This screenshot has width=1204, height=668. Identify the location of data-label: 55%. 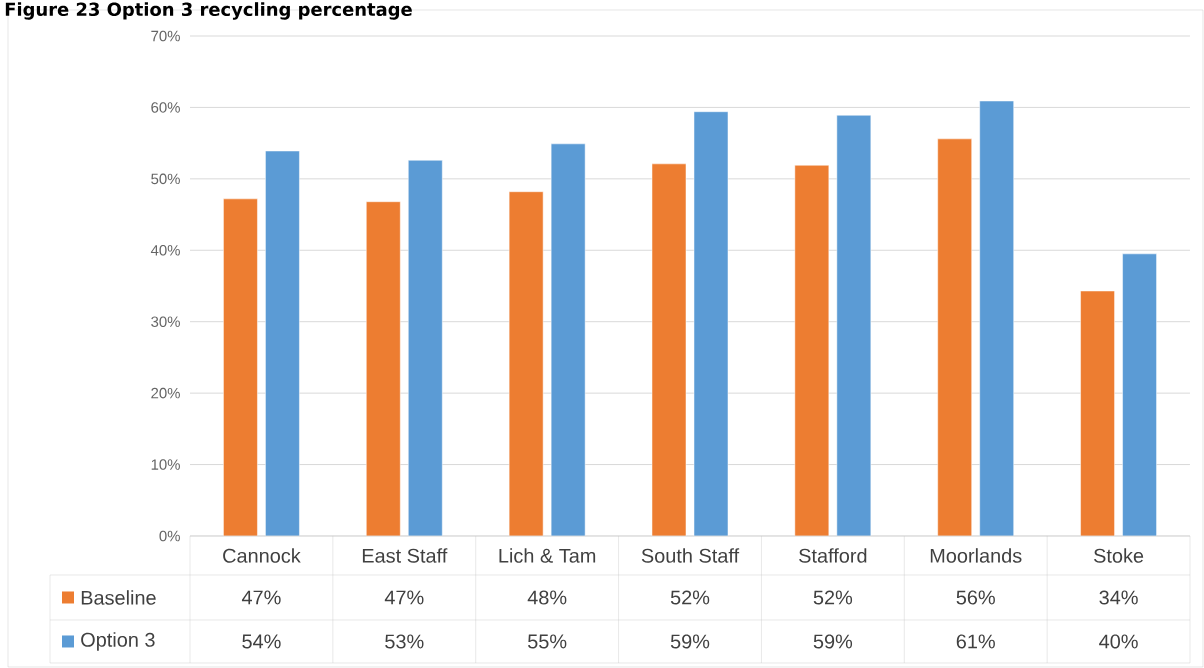
(547, 641).